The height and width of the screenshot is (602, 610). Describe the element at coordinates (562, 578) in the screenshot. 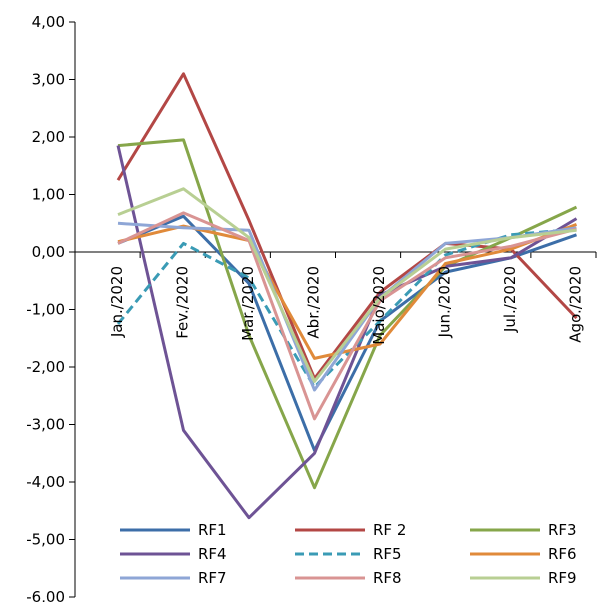

I see `legend-label: RF9` at that location.